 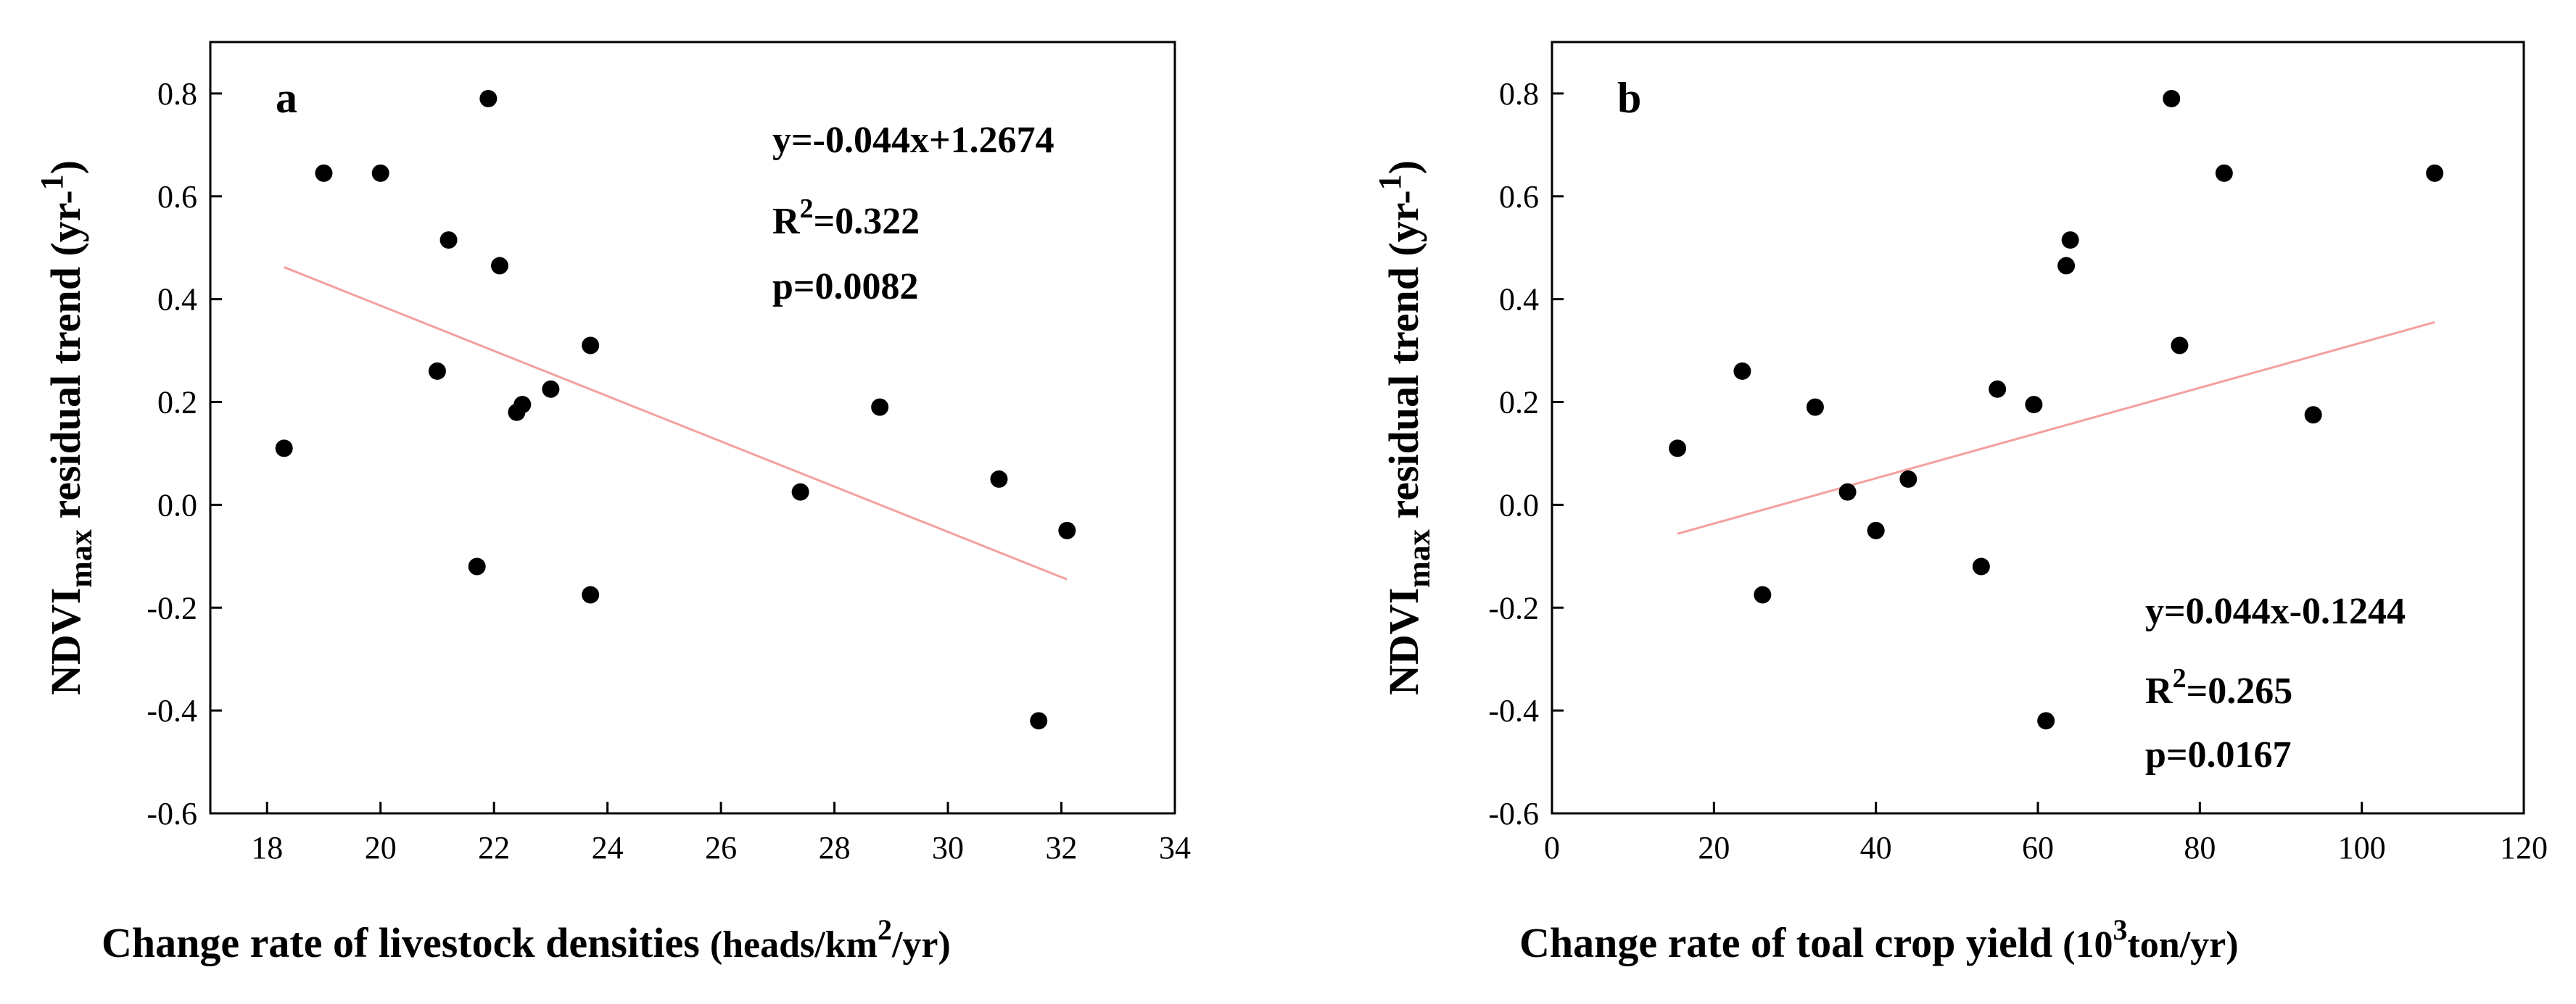 I want to click on panel-a-letter: a, so click(x=286, y=98).